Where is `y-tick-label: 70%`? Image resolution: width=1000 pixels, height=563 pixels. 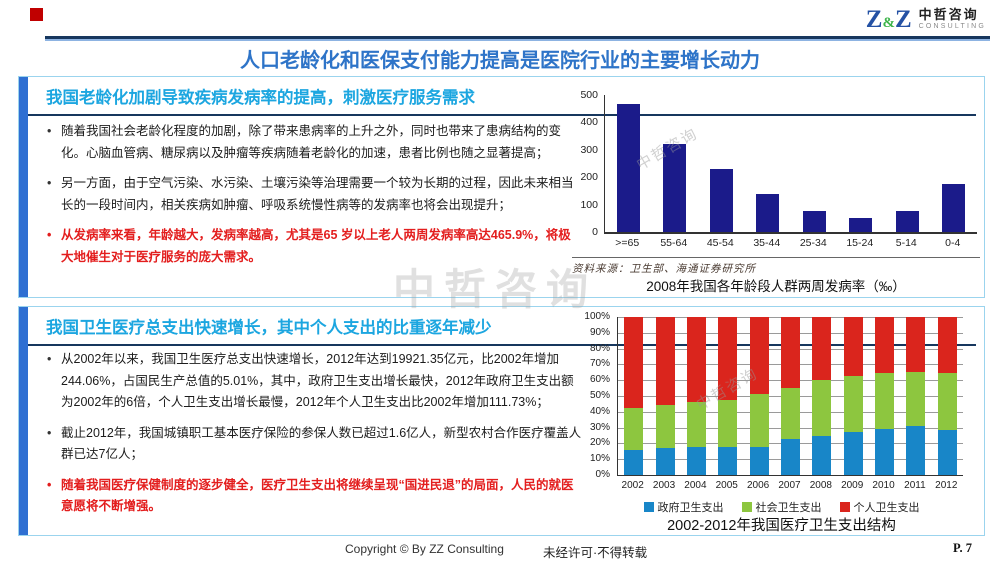
y-tick-label: 70% is located at coordinates (599, 364).